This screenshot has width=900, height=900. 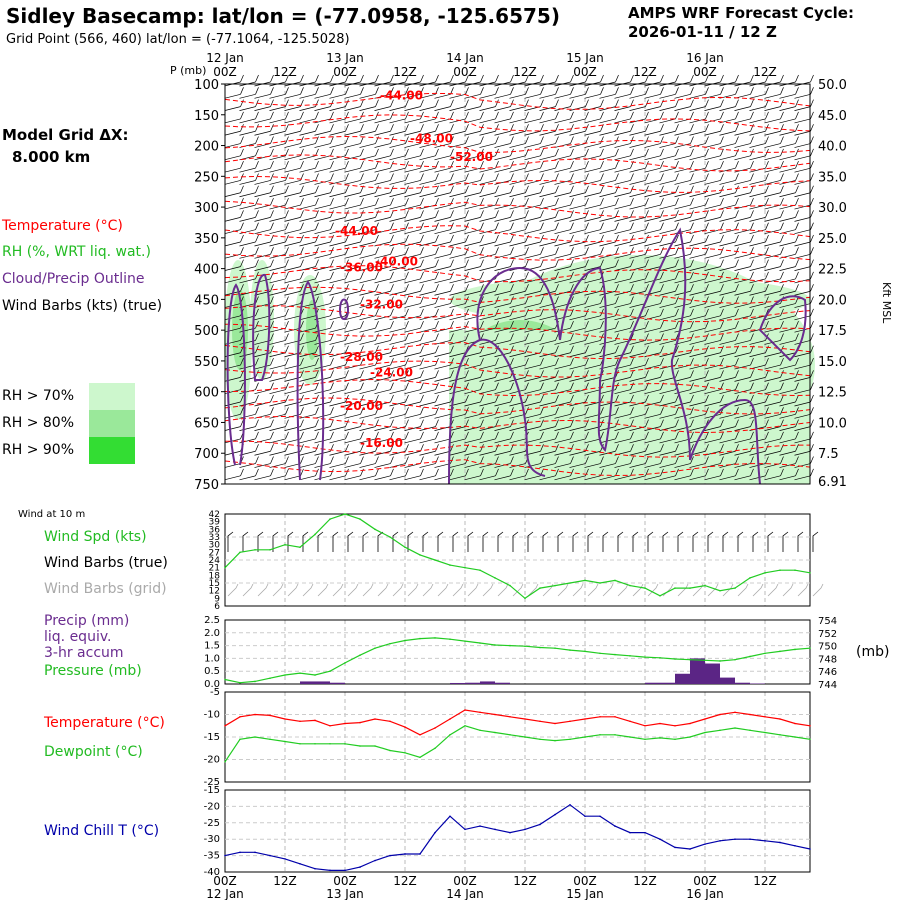 What do you see at coordinates (473, 590) in the screenshot?
I see `wind-barb-grid` at bounding box center [473, 590].